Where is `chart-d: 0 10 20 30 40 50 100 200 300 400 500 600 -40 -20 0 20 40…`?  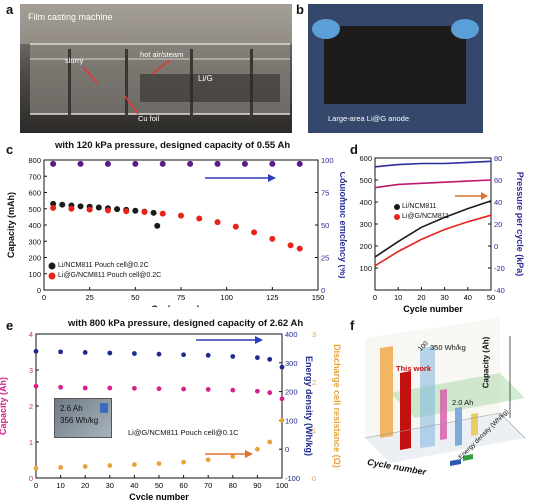 chart-d: 0 10 20 30 40 50 100 200 300 400 500 600 -40 -20 0 20 40… is located at coordinates (435, 234).